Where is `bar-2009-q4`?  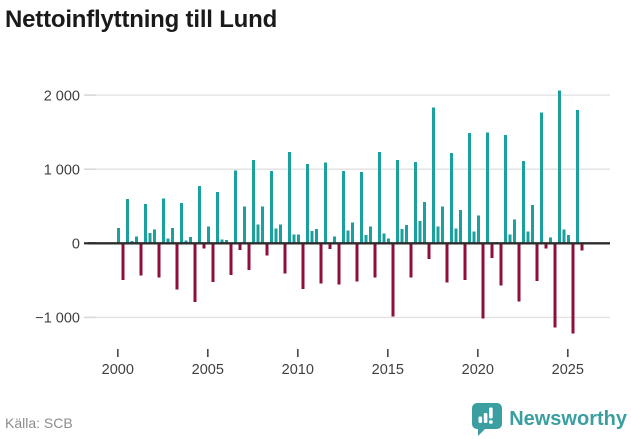
bar-2009-q4 is located at coordinates (294, 239).